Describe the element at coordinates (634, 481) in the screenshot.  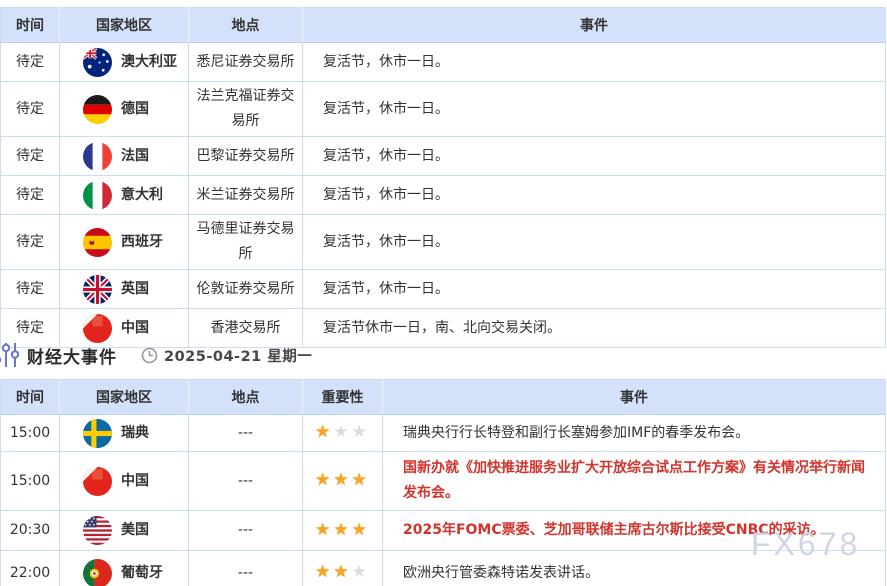
I see `event-cell: 国新办就《加快推进服务业扩大开放综合试点工作方案》有关情况举行新闻发布会。` at that location.